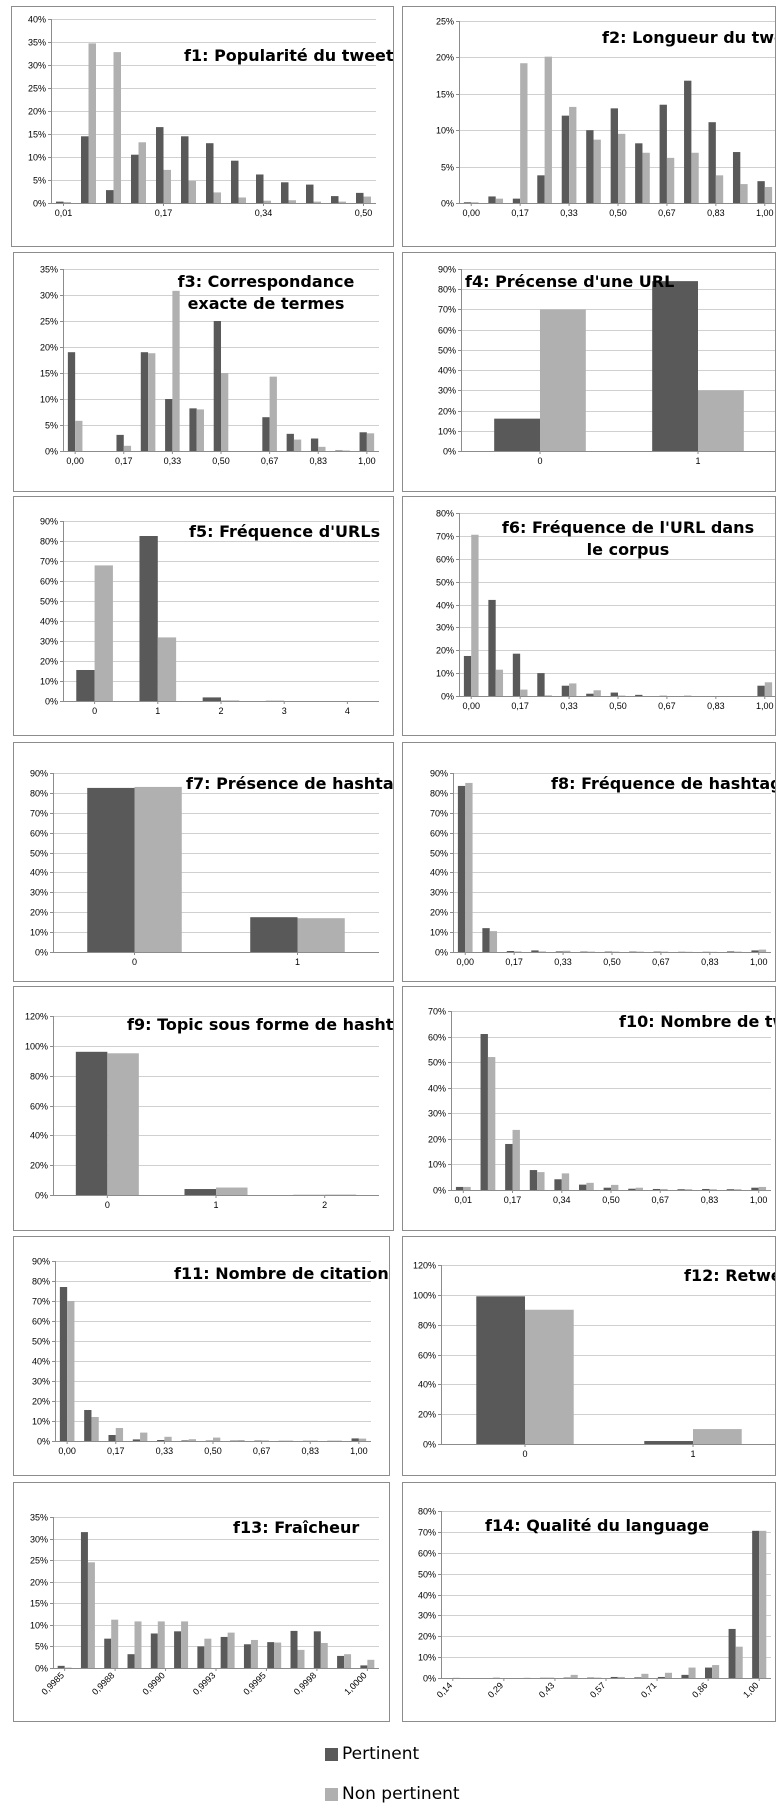  What do you see at coordinates (157, 711) in the screenshot?
I see `x-tick-label: 1` at bounding box center [157, 711].